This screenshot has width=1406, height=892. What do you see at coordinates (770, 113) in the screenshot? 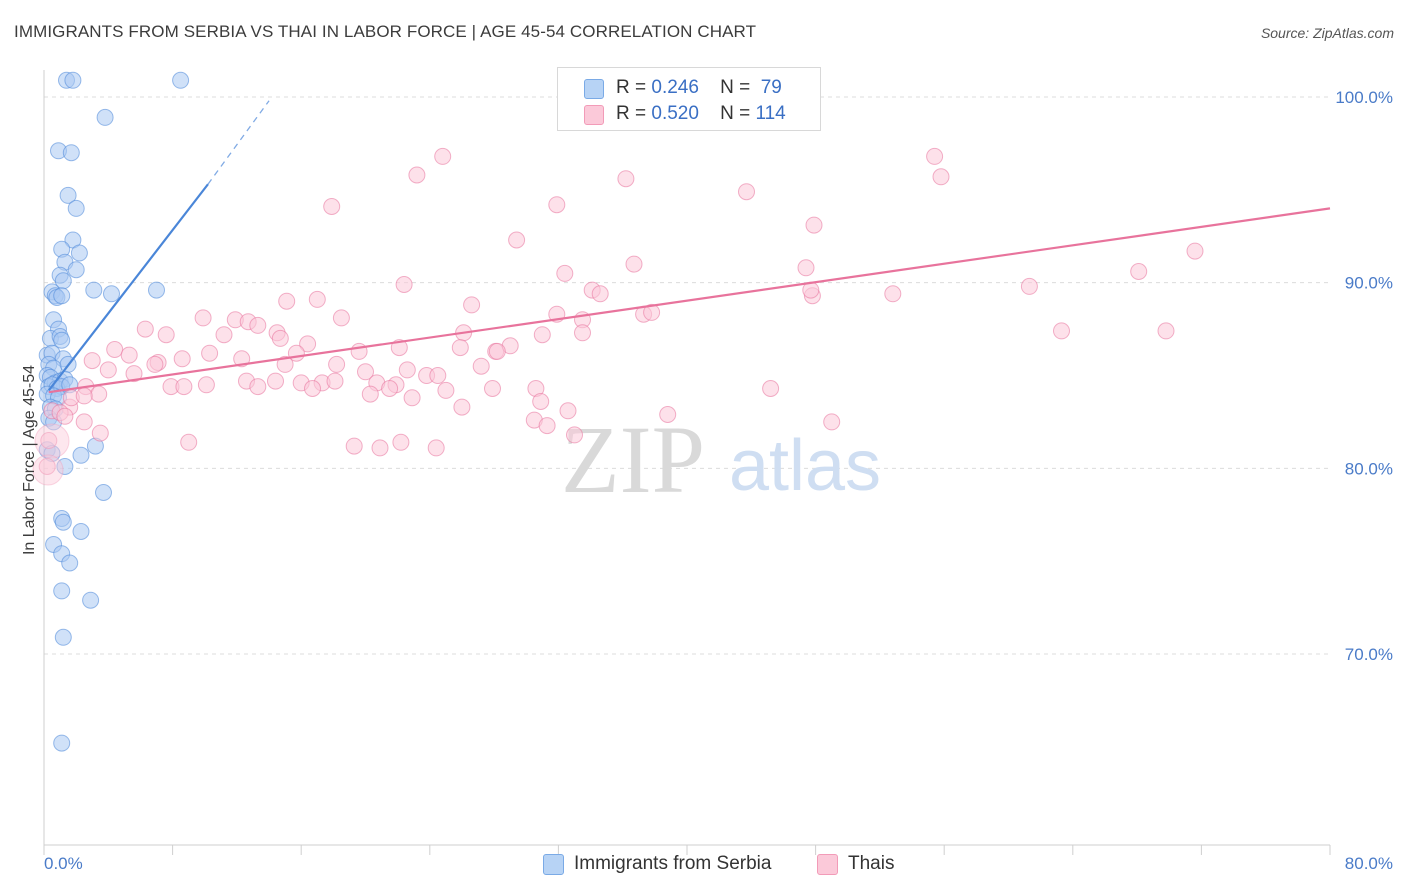
I see `legend-n-value-thais: 114` at bounding box center [770, 113].